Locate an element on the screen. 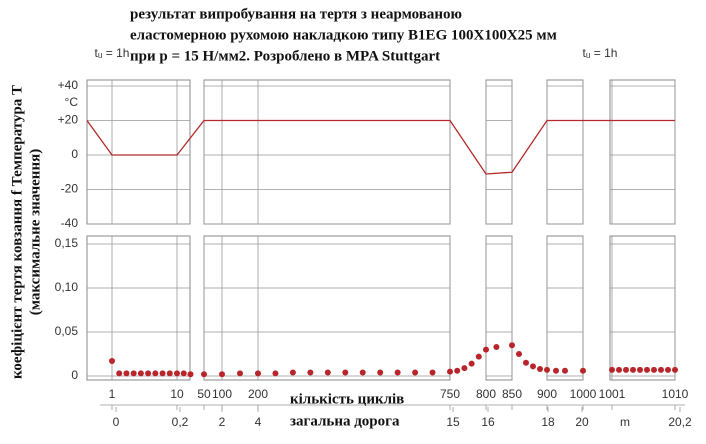 The image size is (706, 444). x2-tick-label: 0,2 is located at coordinates (180, 422).